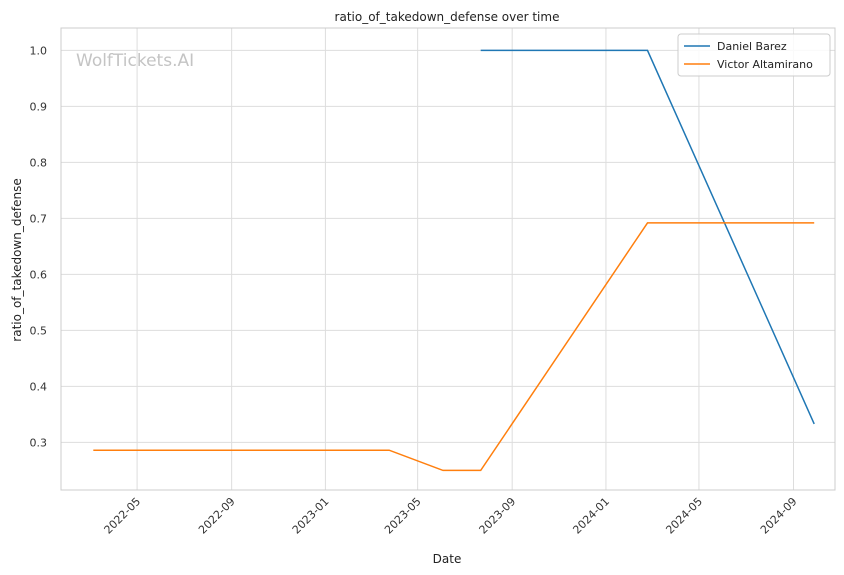 This screenshot has height=575, width=844. Describe the element at coordinates (498, 516) in the screenshot. I see `x-tick-label: 2023-09` at that location.